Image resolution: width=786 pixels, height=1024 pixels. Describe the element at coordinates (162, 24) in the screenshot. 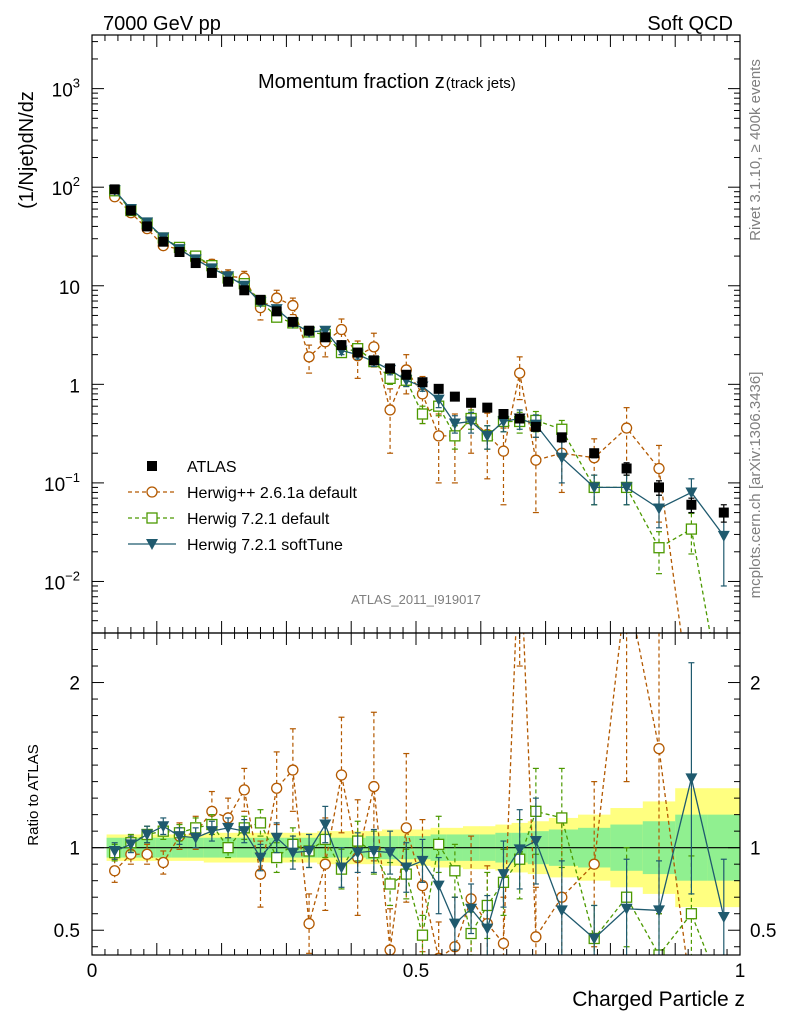

I see `energy-label: 7000 GeV pp` at that location.